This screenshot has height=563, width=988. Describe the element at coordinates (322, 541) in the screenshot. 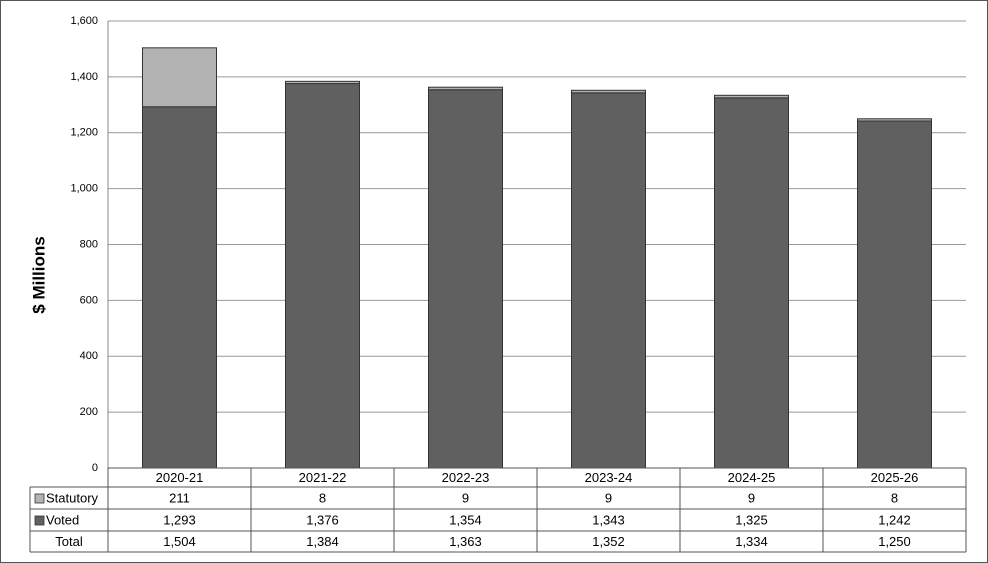

I see `total-value: 1,384` at that location.